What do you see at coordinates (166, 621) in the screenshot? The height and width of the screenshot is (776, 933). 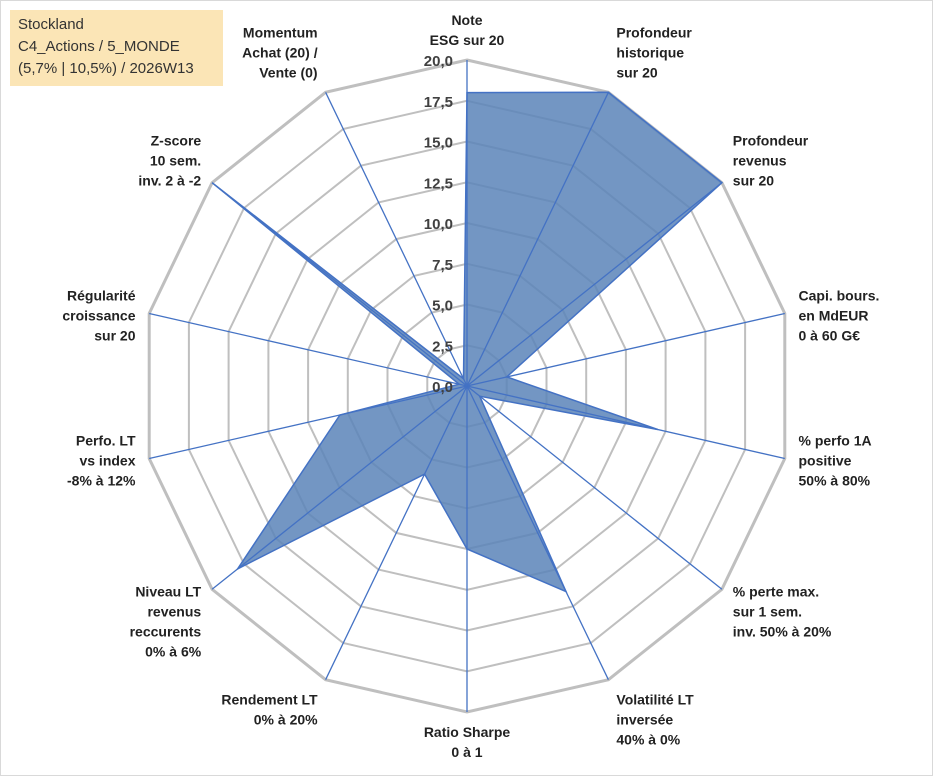 I see `axis-label-9: Niveau LT revenus reccurents 0% à 6%` at bounding box center [166, 621].